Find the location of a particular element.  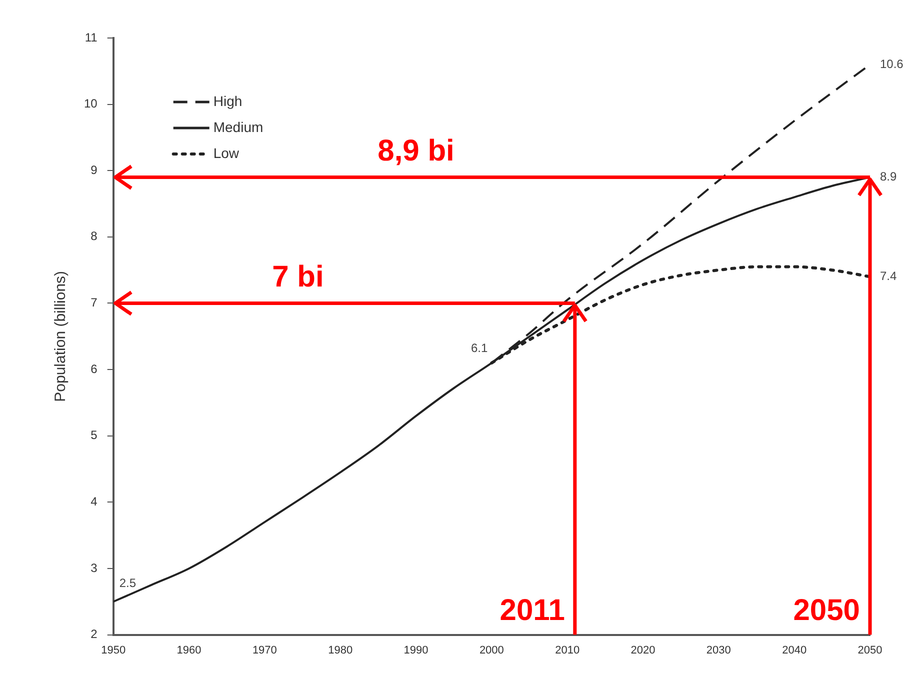

legend-label: Low is located at coordinates (226, 152).